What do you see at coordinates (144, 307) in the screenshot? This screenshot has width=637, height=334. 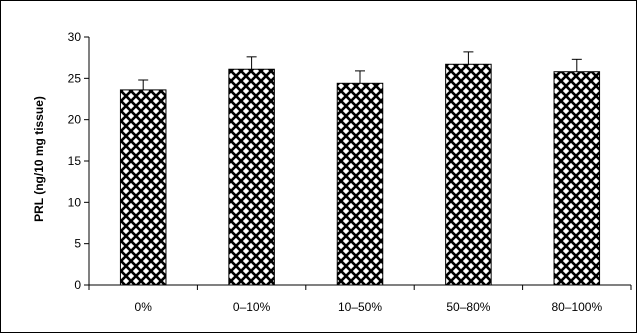 I see `x-tick-label-0: 0%` at bounding box center [144, 307].